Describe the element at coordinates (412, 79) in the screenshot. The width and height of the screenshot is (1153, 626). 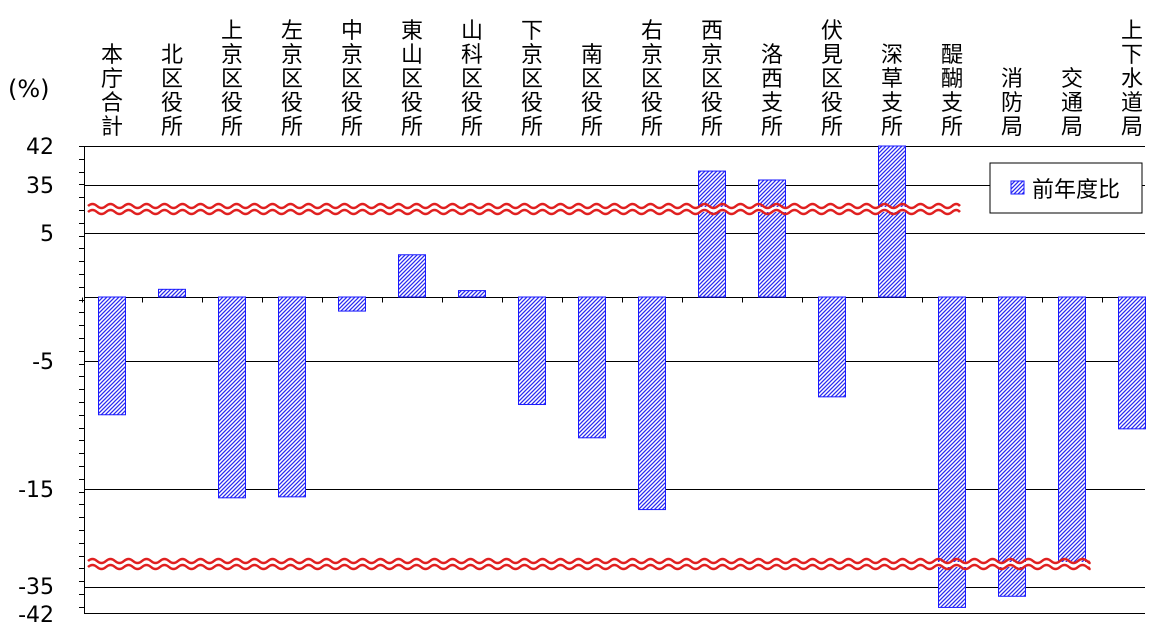
I see `category-label-6: 東山区役所` at that location.